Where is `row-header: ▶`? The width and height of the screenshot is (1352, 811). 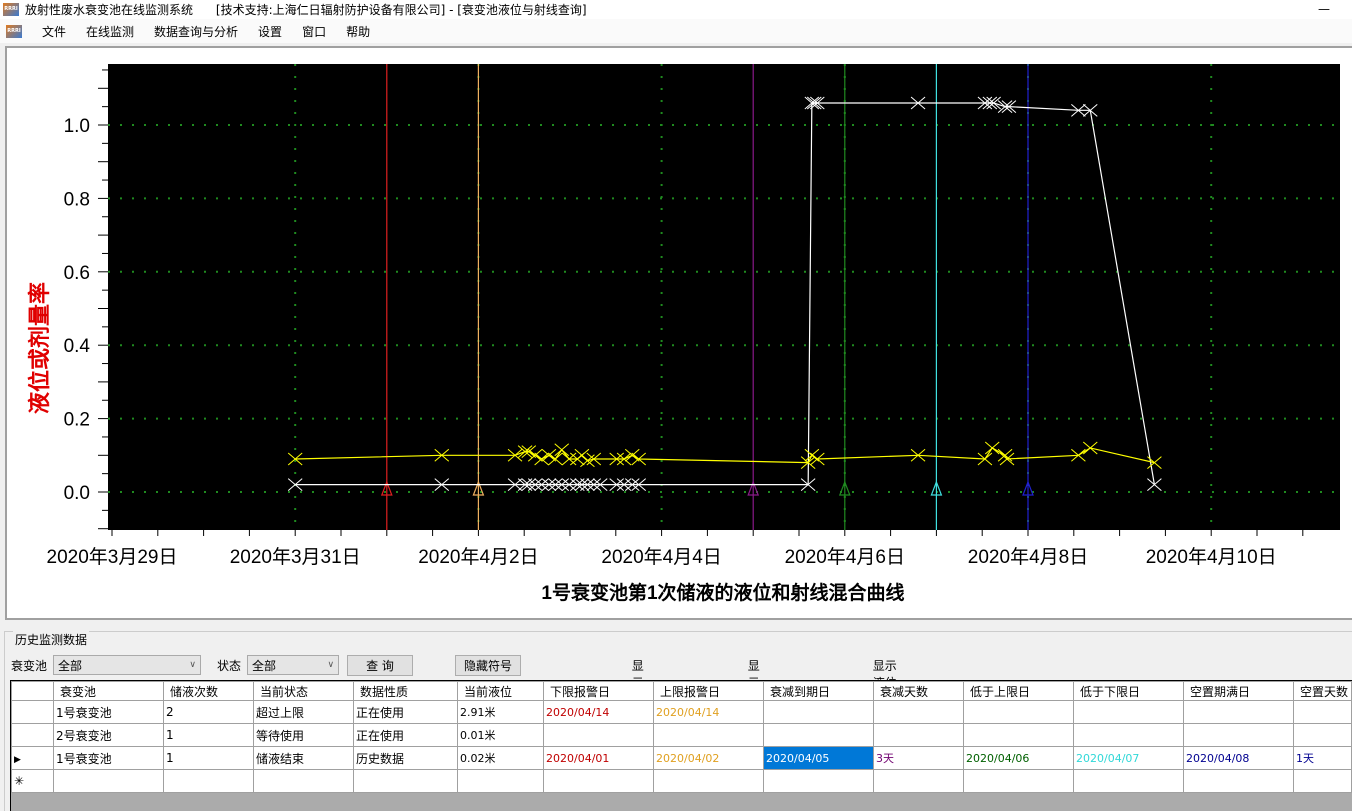
row-header: ▶ is located at coordinates (32, 758).